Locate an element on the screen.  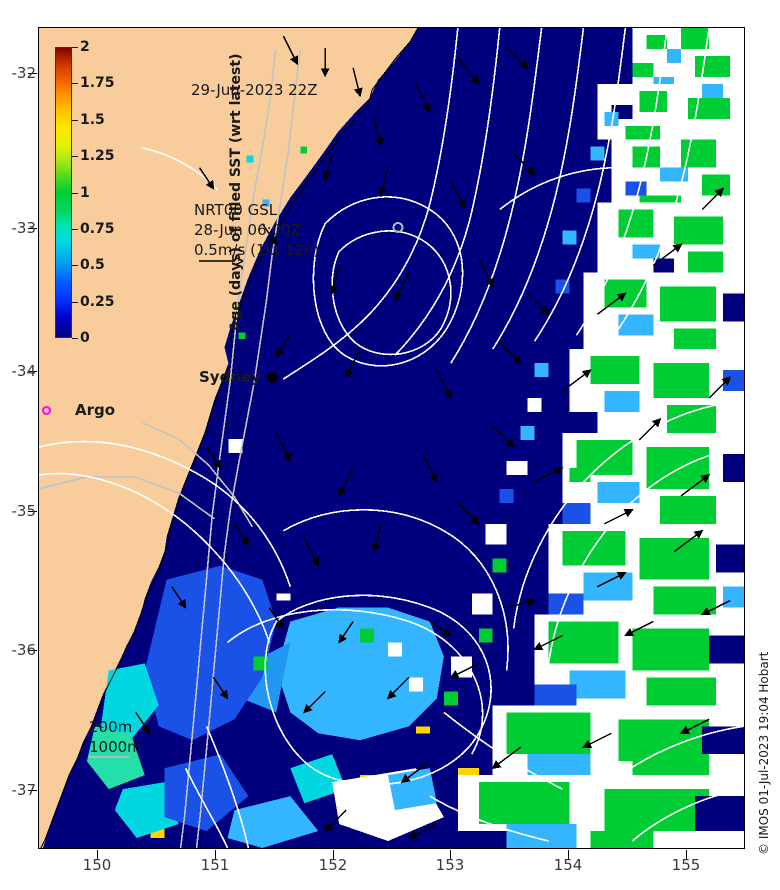
colorbar-tick-label: 1 is located at coordinates (85, 193).